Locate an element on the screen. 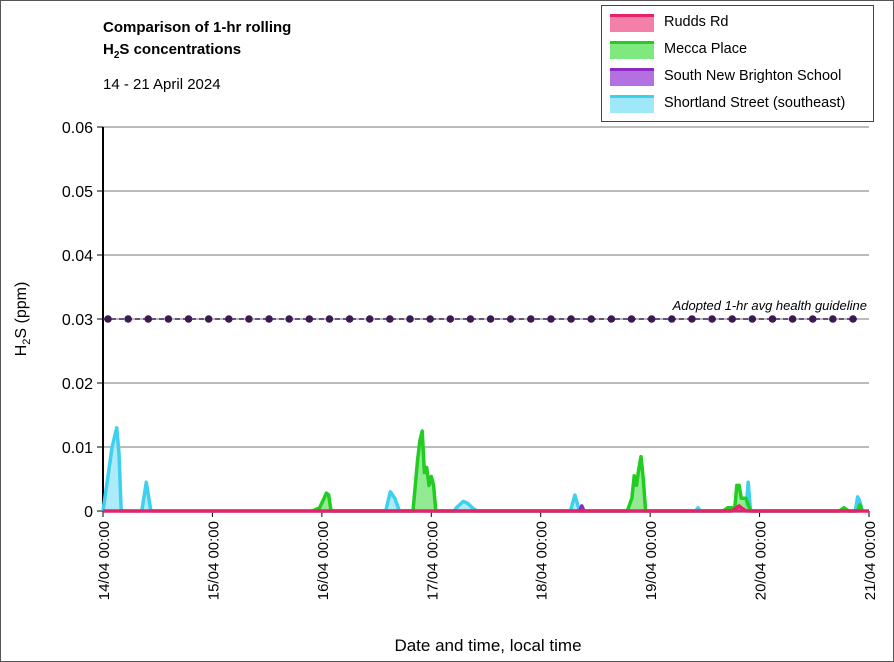 The image size is (894, 662). x-tick-label: 15/04 00:00 is located at coordinates (213, 560).